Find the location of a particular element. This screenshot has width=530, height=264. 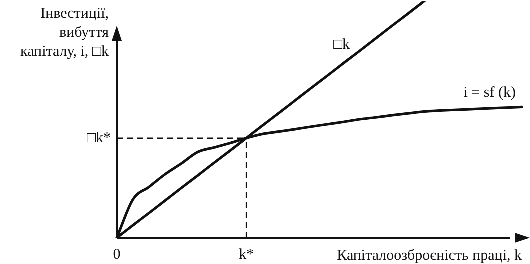

ref-line-label: □k* is located at coordinates (98, 138).